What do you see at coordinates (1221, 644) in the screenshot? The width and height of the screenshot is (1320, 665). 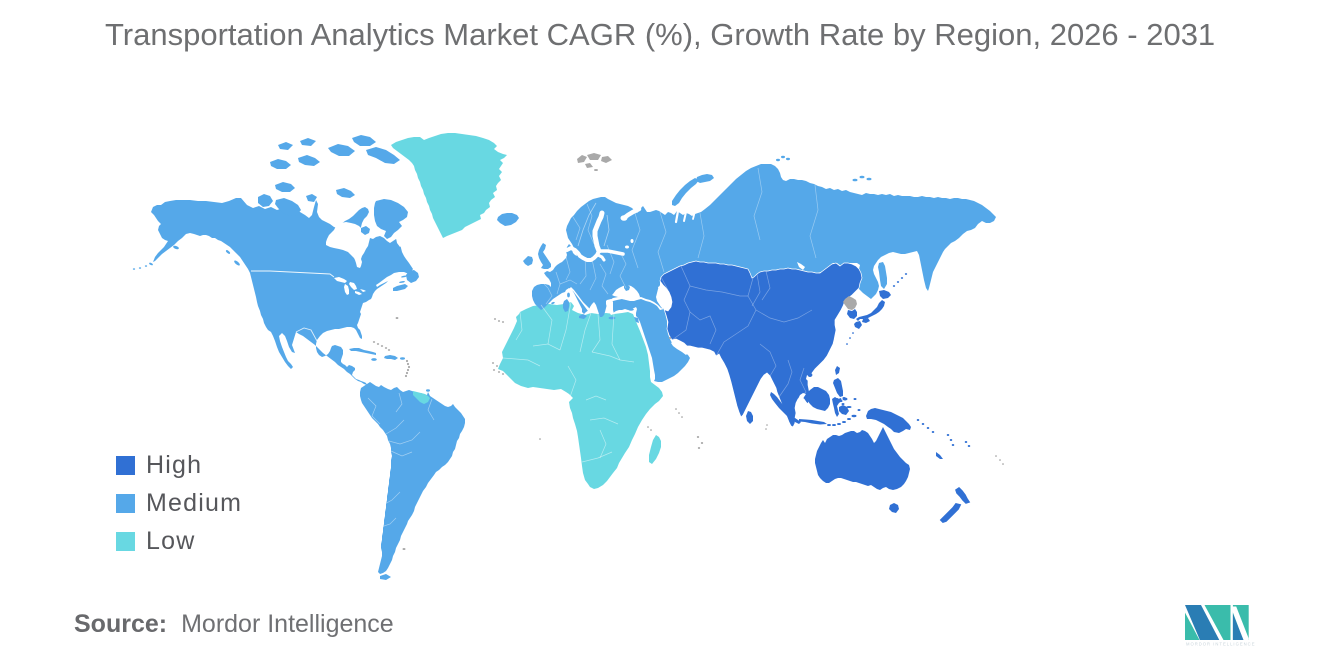 I see `svg-text: MORDOR INTELLIGENCE` at bounding box center [1221, 644].